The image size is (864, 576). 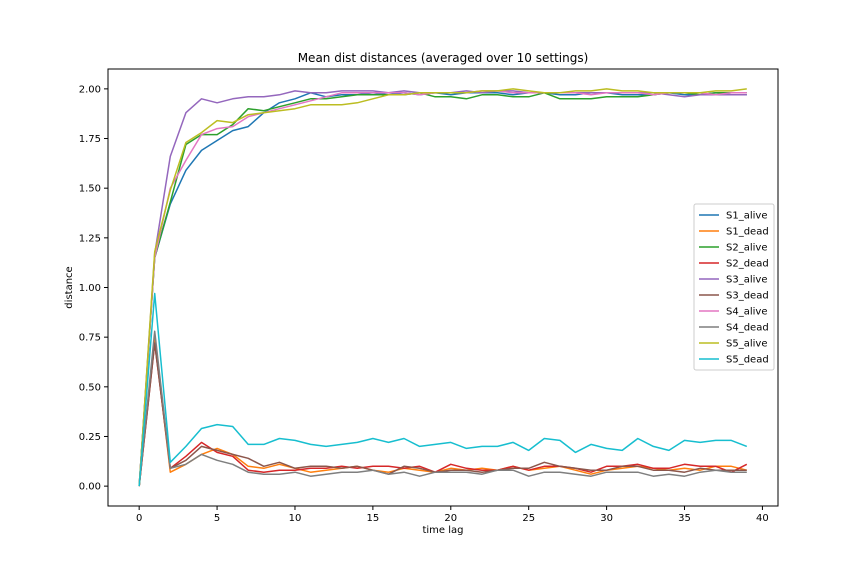 What do you see at coordinates (90, 238) in the screenshot?
I see `y-tick-label: 1.25` at bounding box center [90, 238].